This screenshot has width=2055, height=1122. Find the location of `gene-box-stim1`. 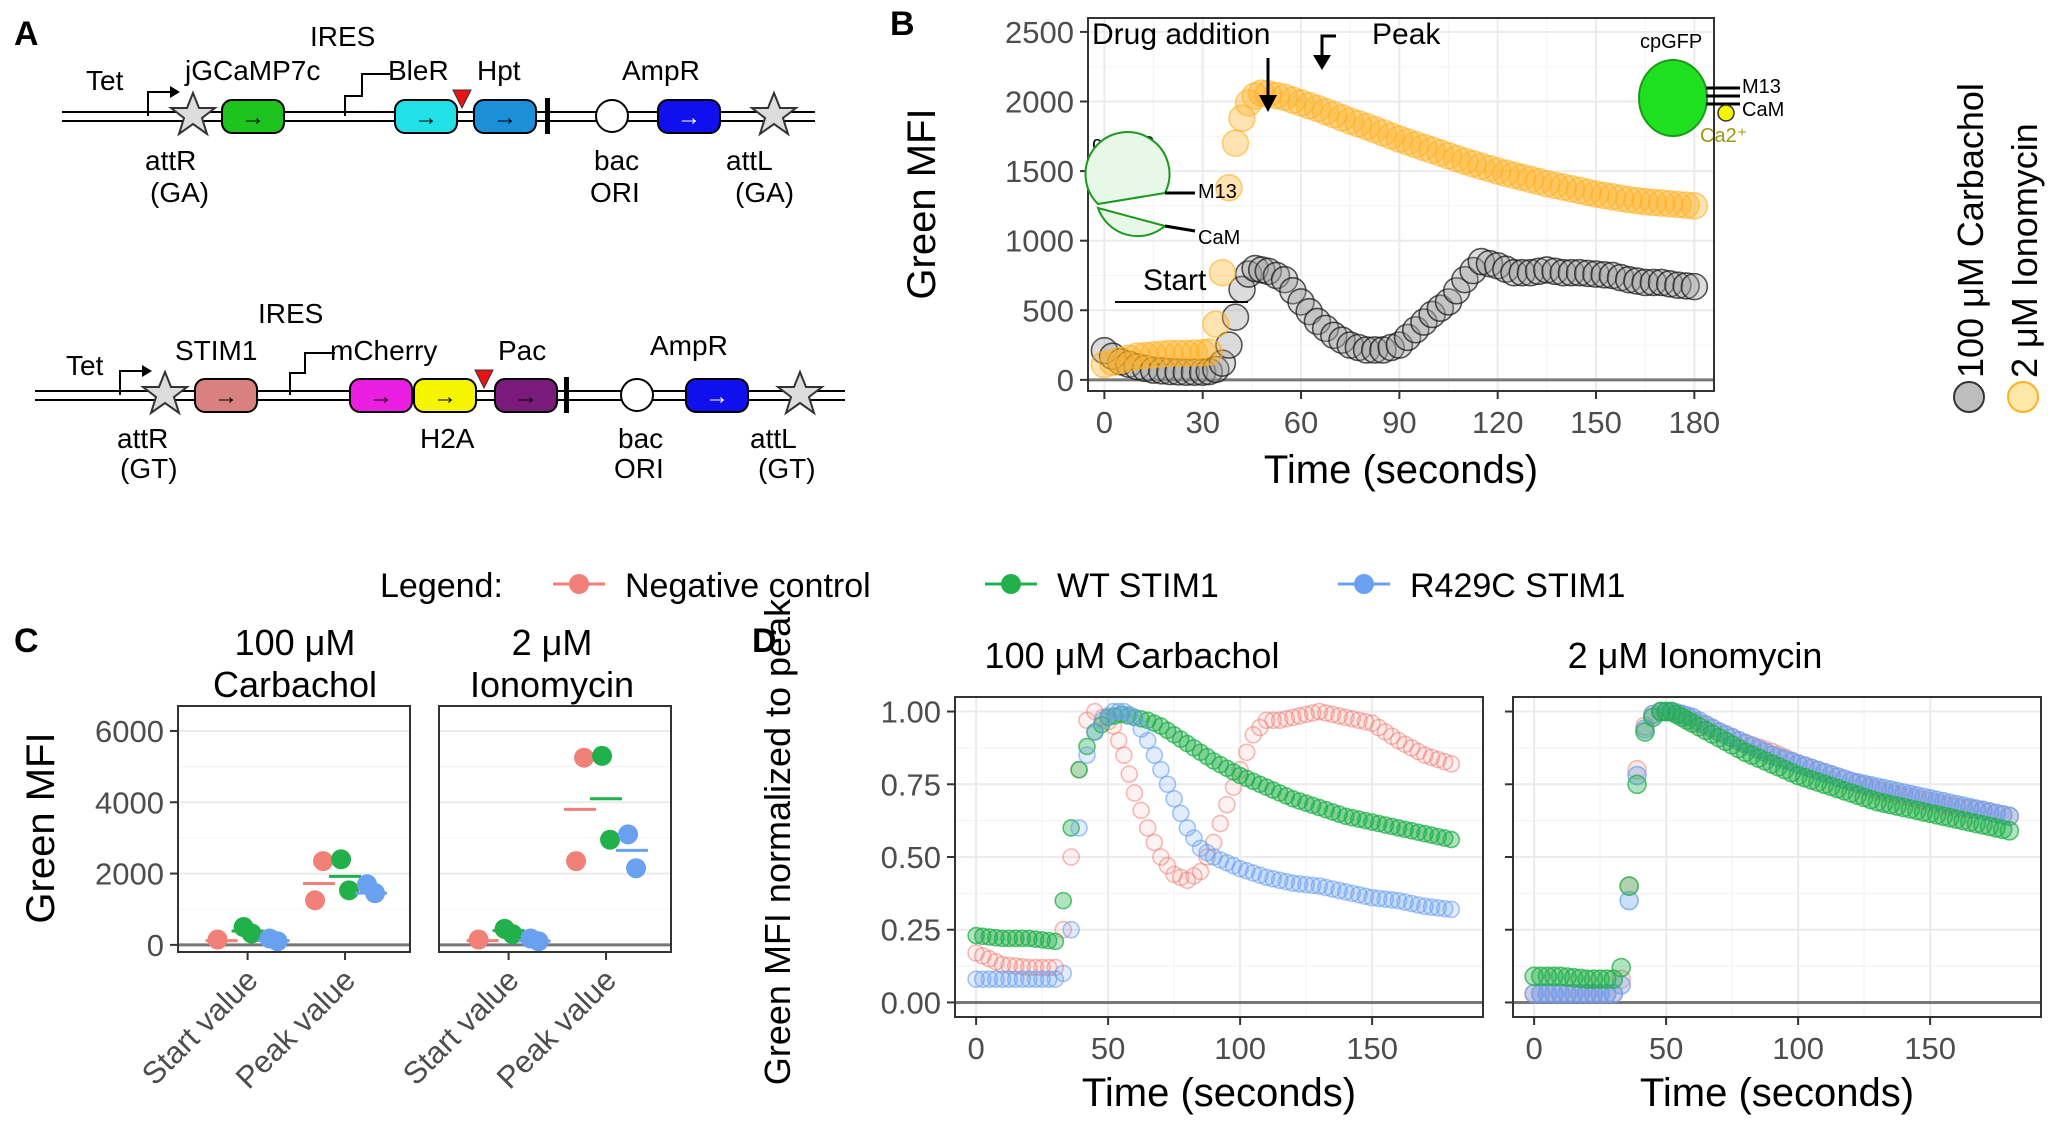

gene-box-stim1 is located at coordinates (226, 395).